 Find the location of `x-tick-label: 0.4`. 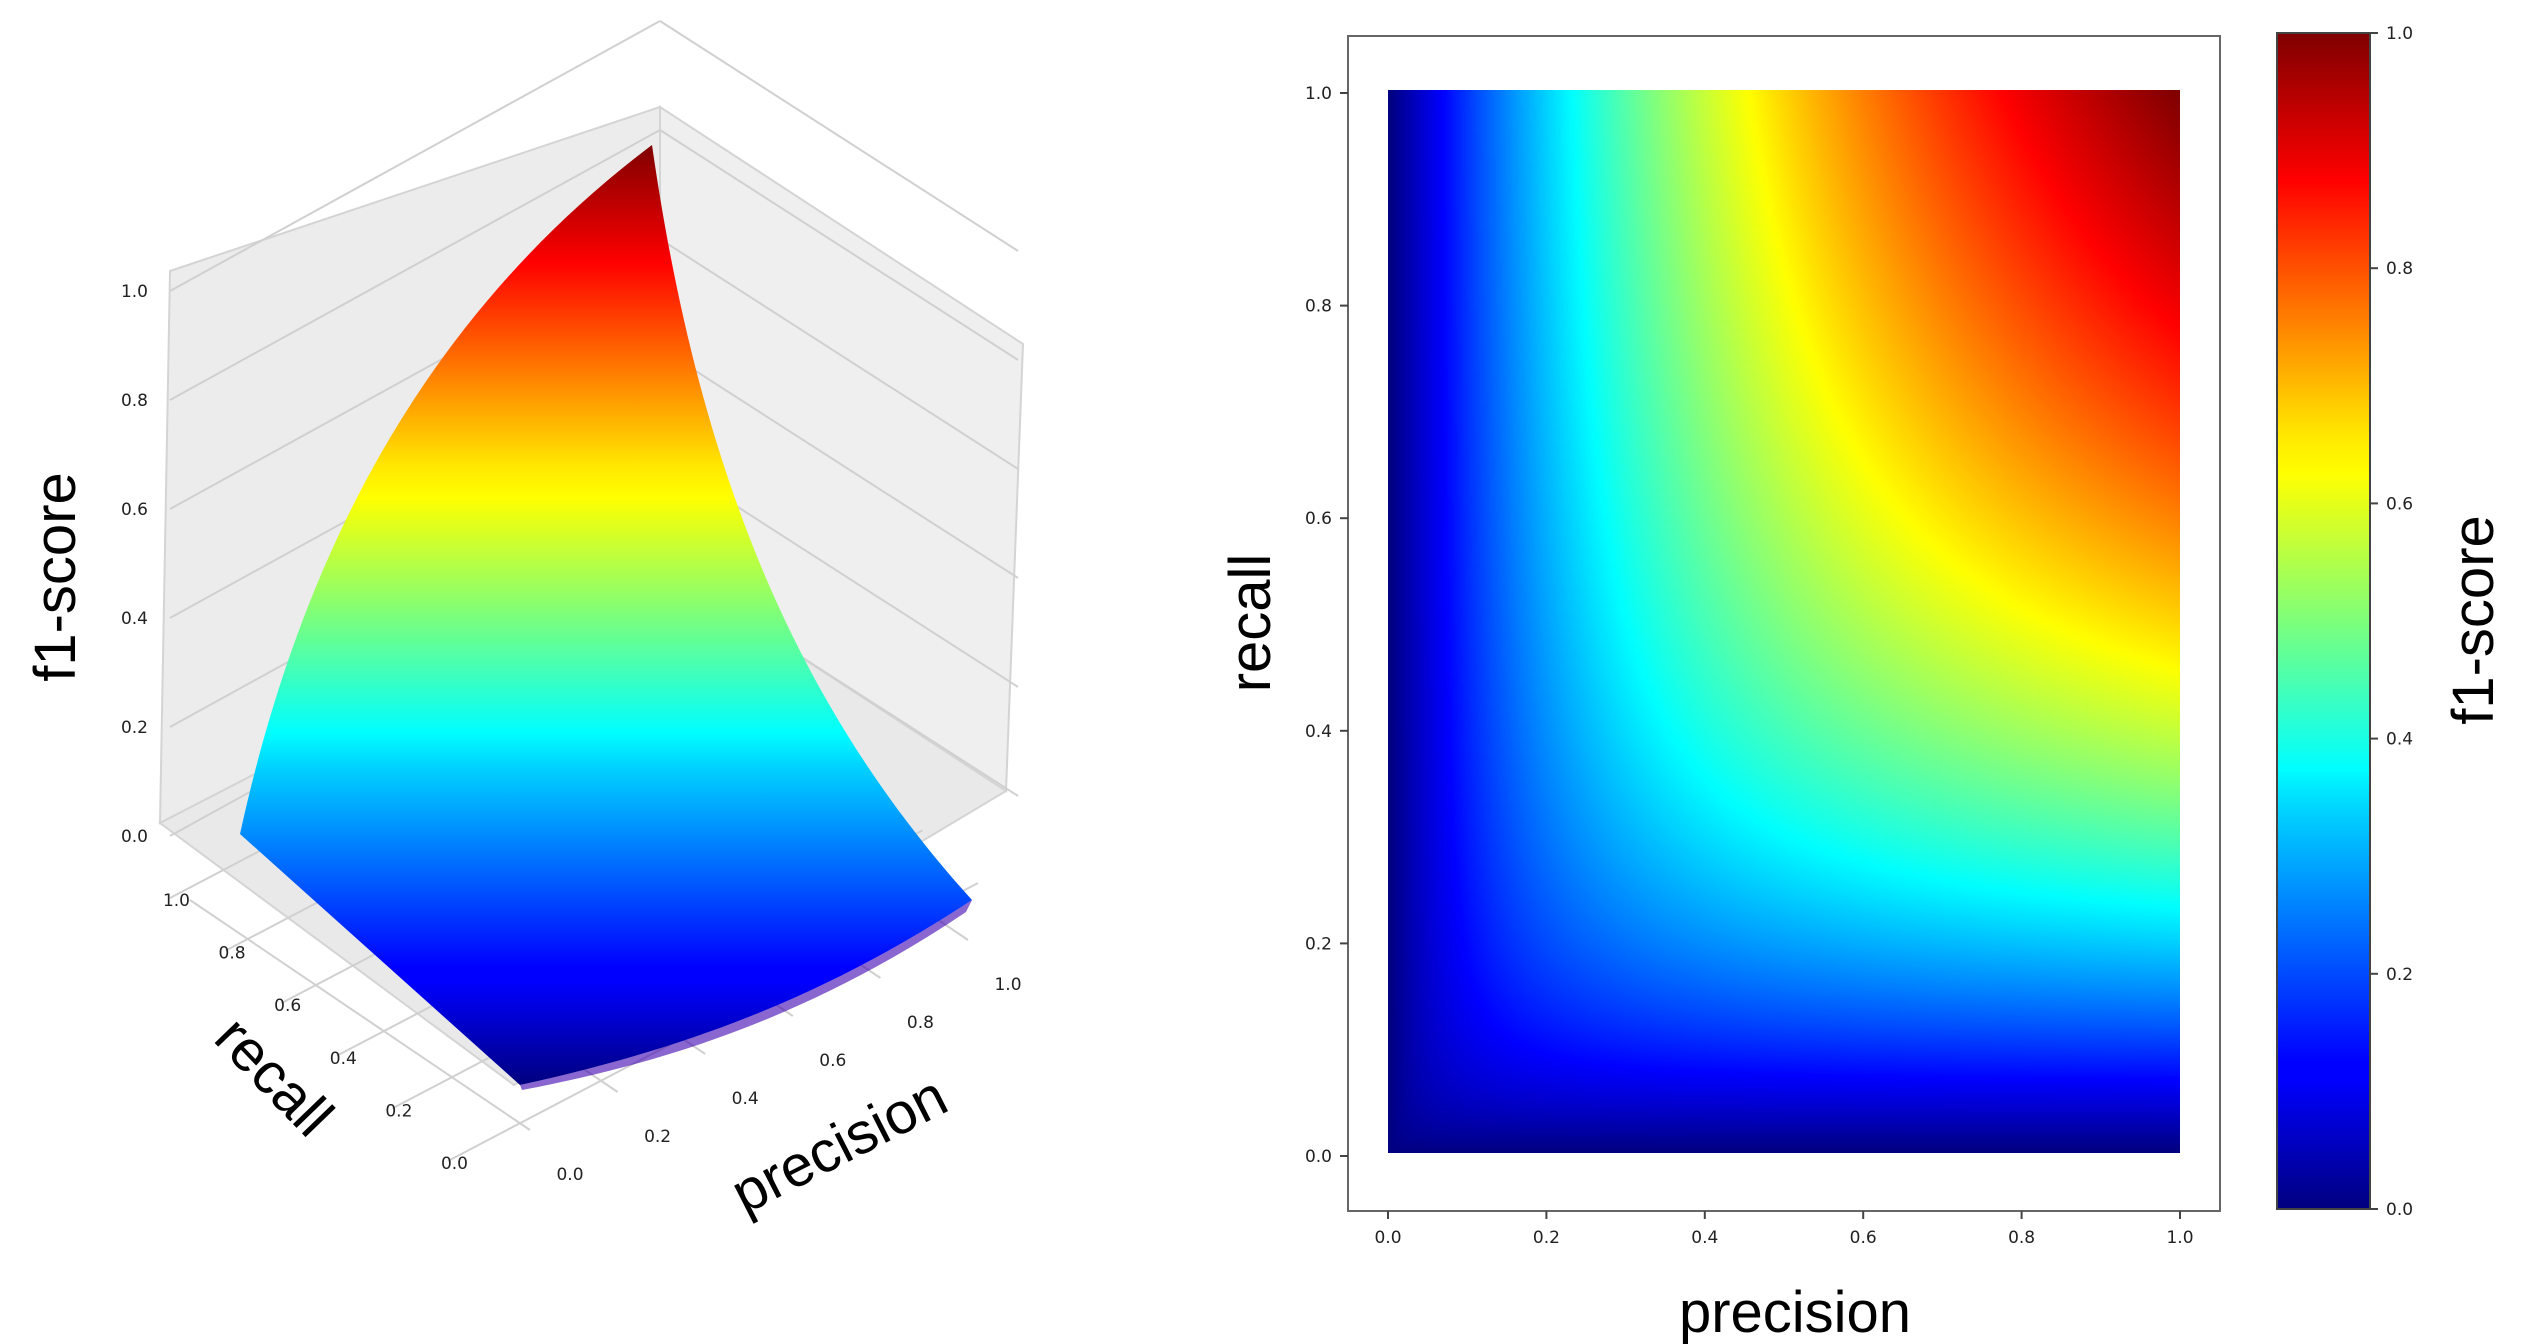

x-tick-label: 0.4 is located at coordinates (745, 1099).